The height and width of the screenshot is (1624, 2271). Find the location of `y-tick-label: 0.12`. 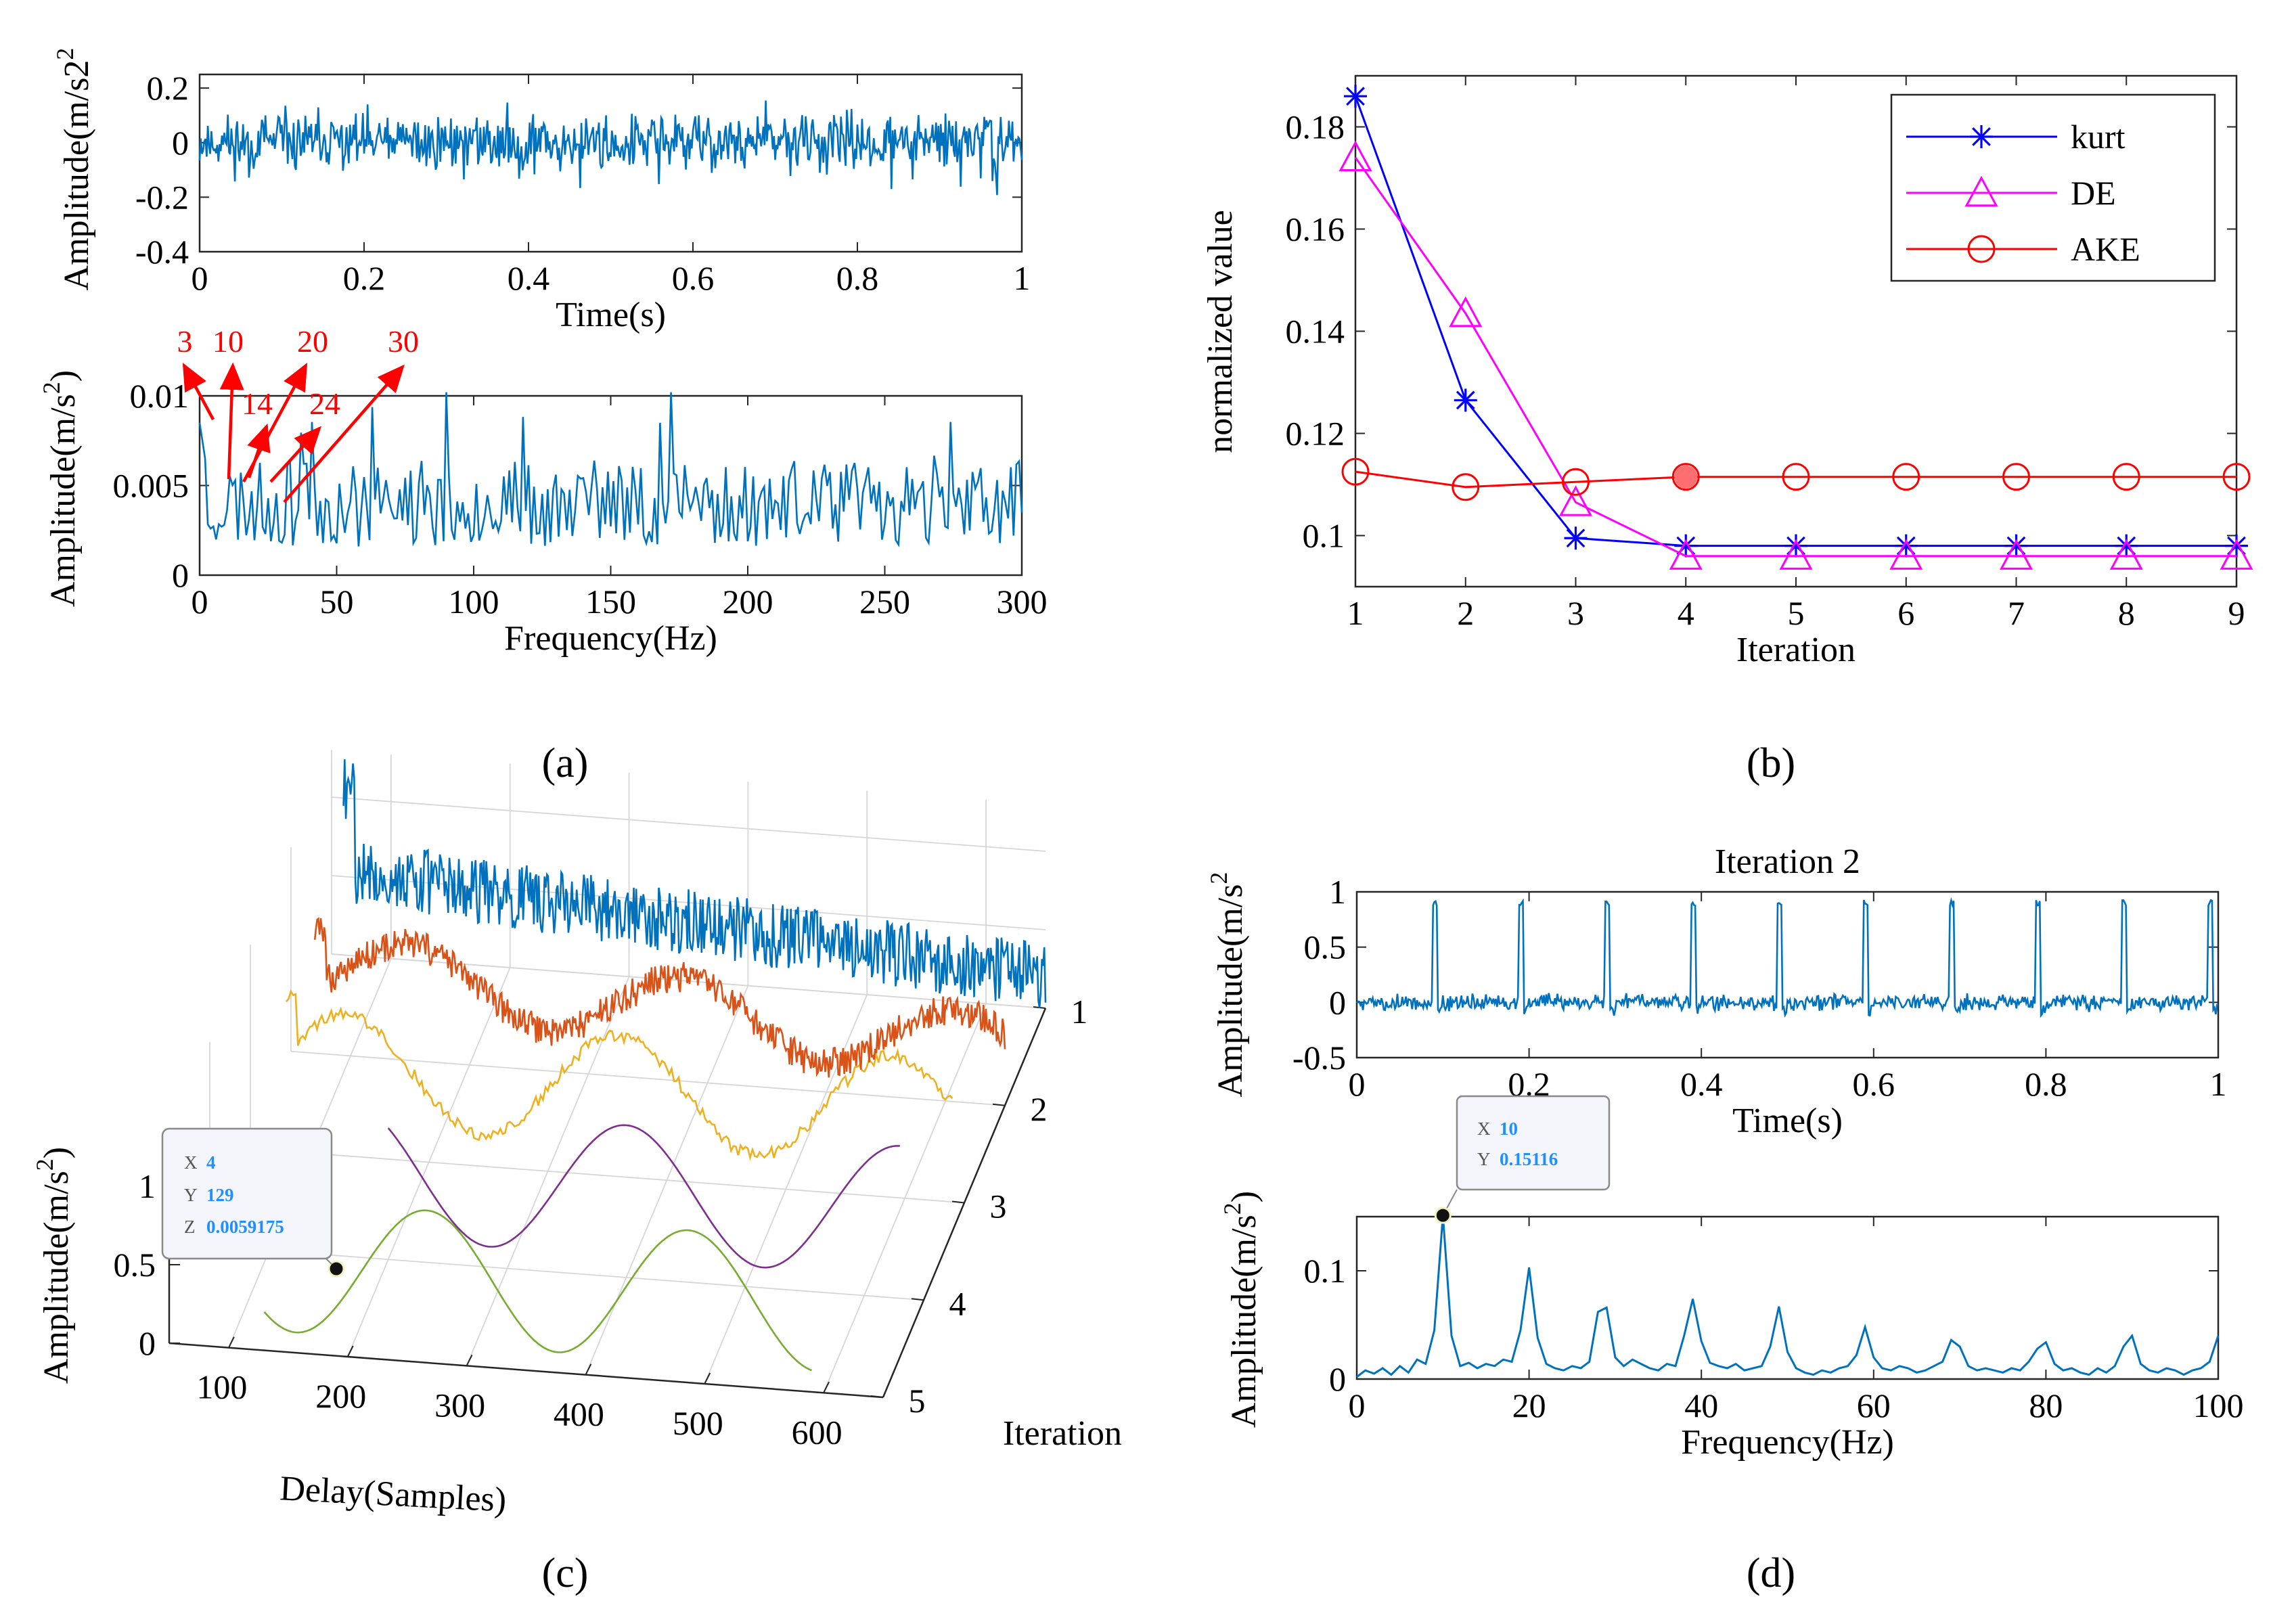

y-tick-label: 0.12 is located at coordinates (1315, 434).